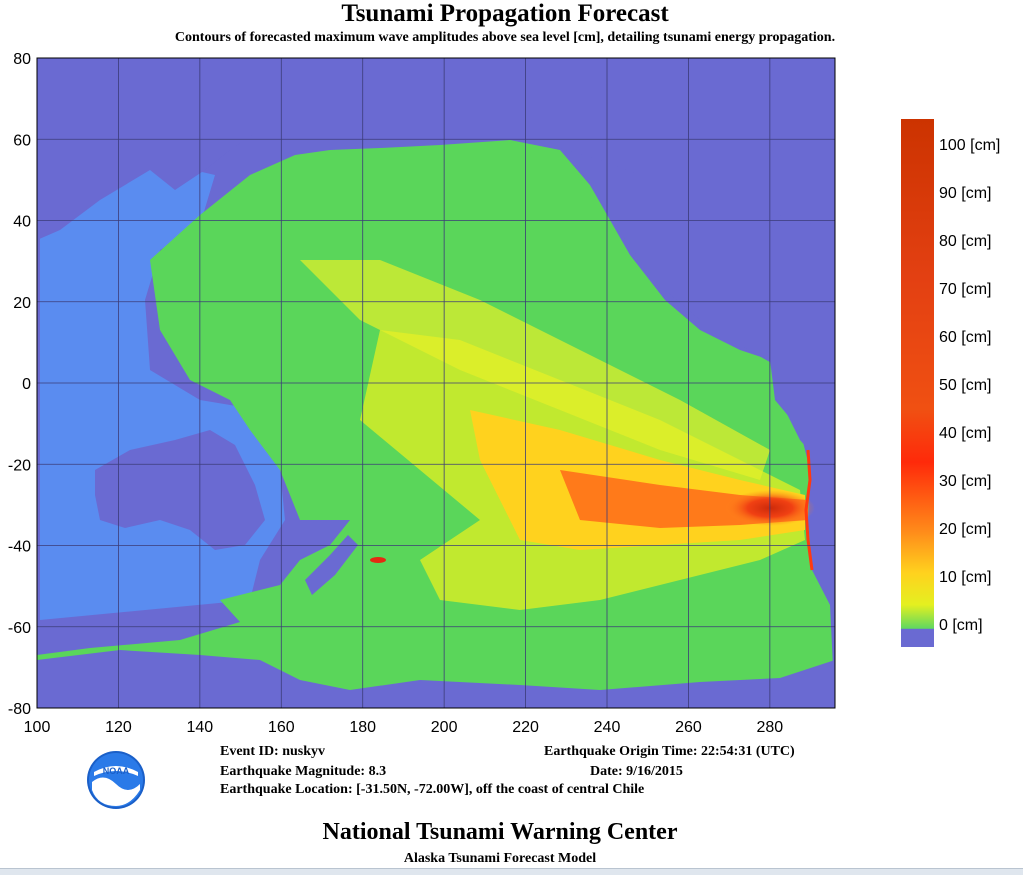  Describe the element at coordinates (535, 370) in the screenshot. I see `energy-band-yellow-nw` at that location.